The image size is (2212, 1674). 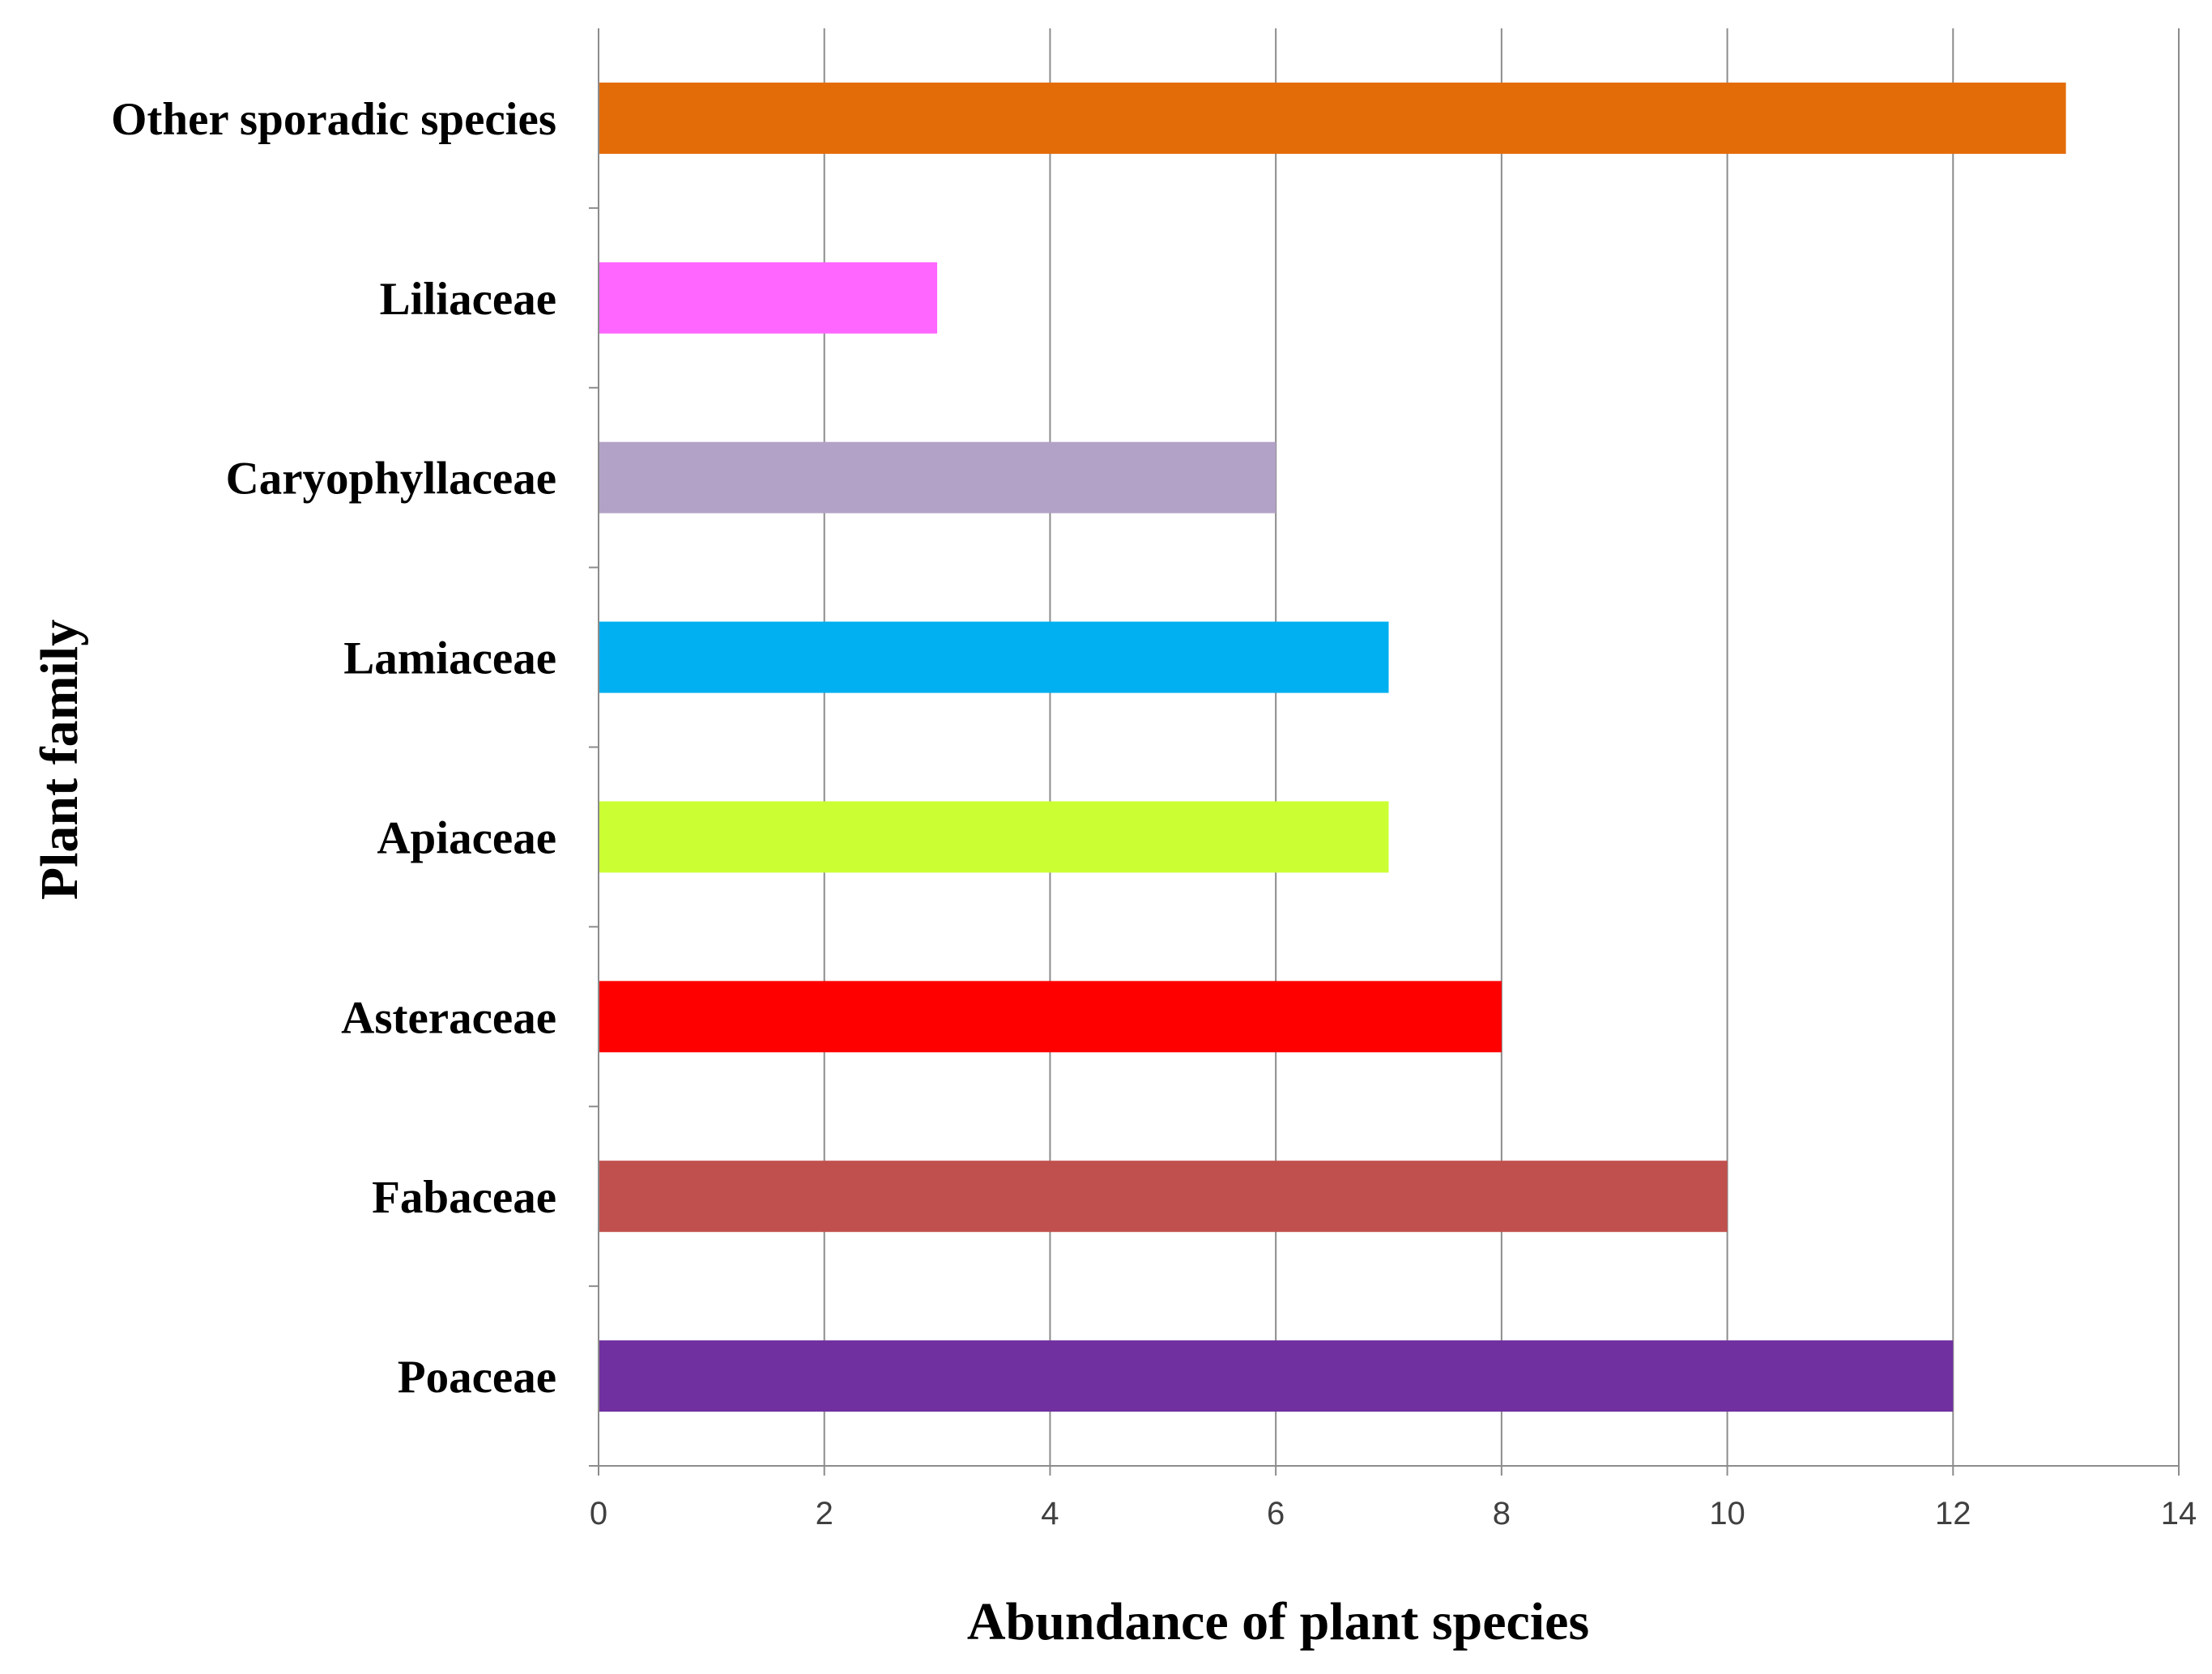 What do you see at coordinates (60, 760) in the screenshot?
I see `y-axis-title: Plant family` at bounding box center [60, 760].